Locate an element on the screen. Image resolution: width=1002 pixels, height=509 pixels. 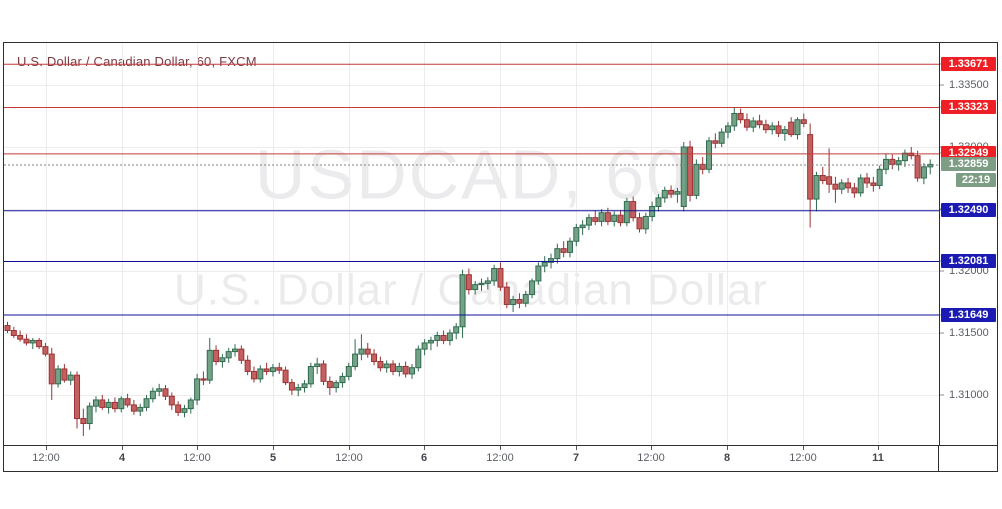
countdown-badge: 22:19 is located at coordinates (976, 180).